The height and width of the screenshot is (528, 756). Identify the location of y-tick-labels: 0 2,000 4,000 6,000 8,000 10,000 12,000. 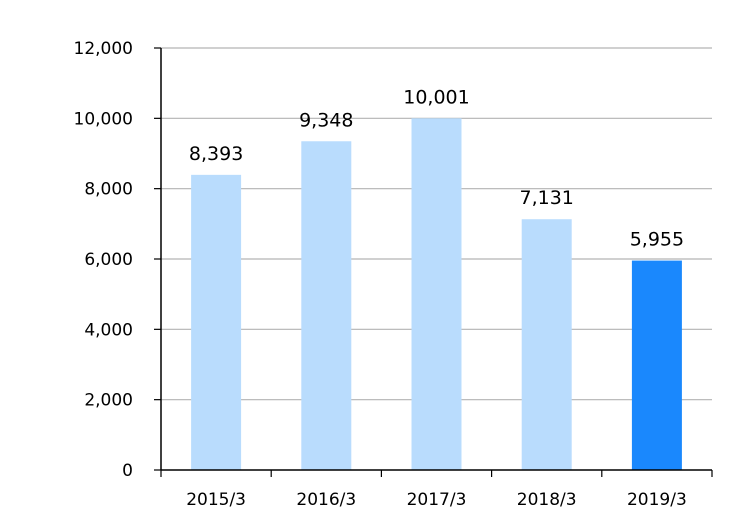
(103, 260).